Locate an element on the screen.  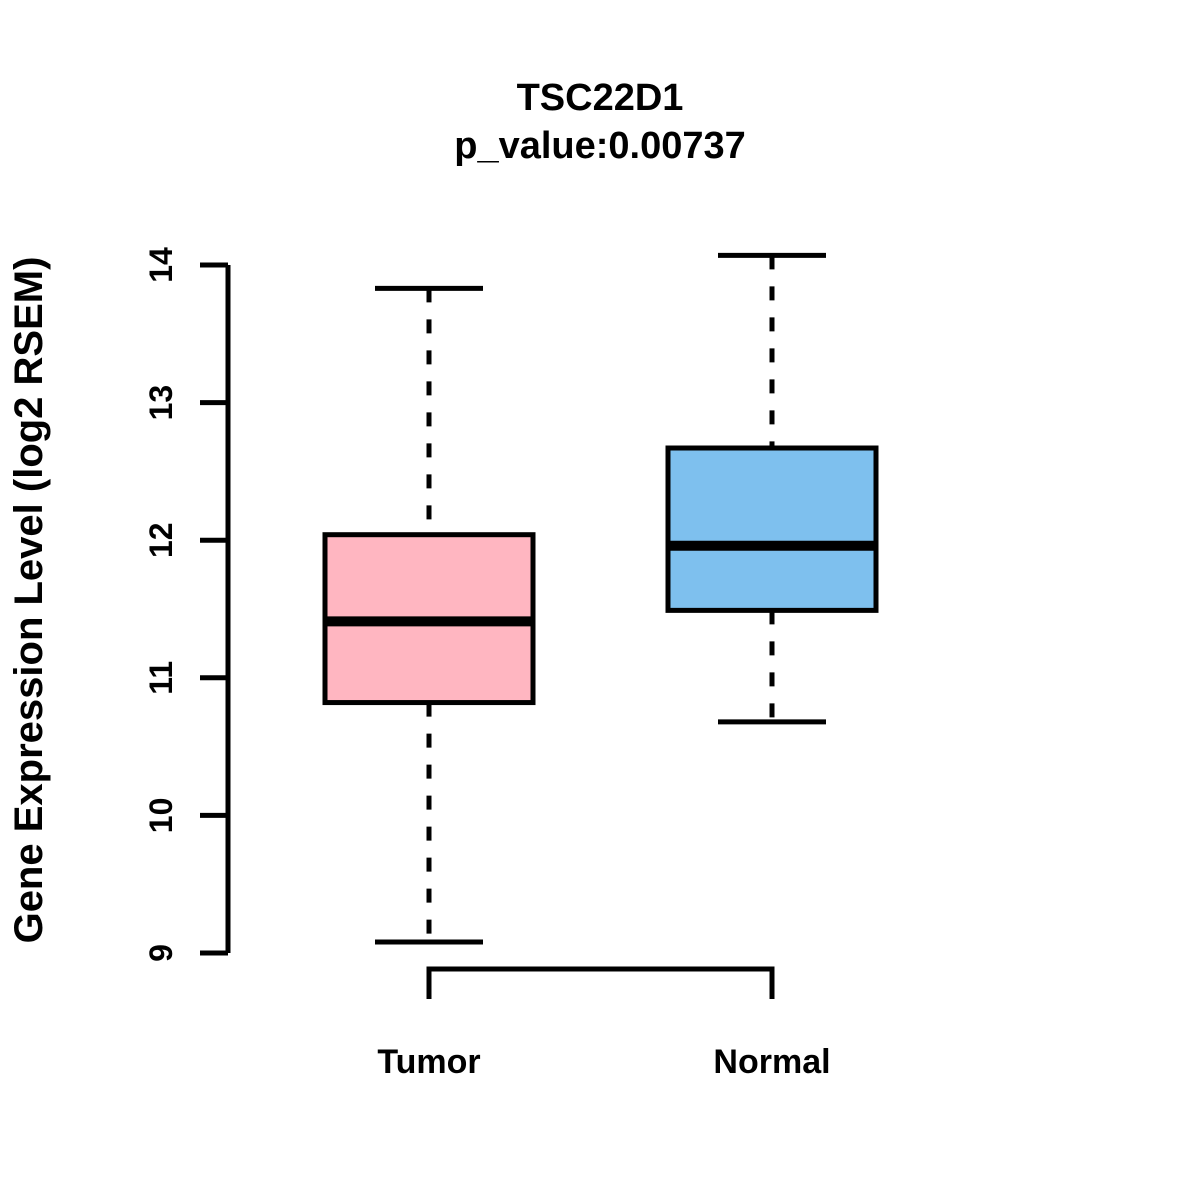
y-axis-tick-label: 10 is located at coordinates (161, 816).